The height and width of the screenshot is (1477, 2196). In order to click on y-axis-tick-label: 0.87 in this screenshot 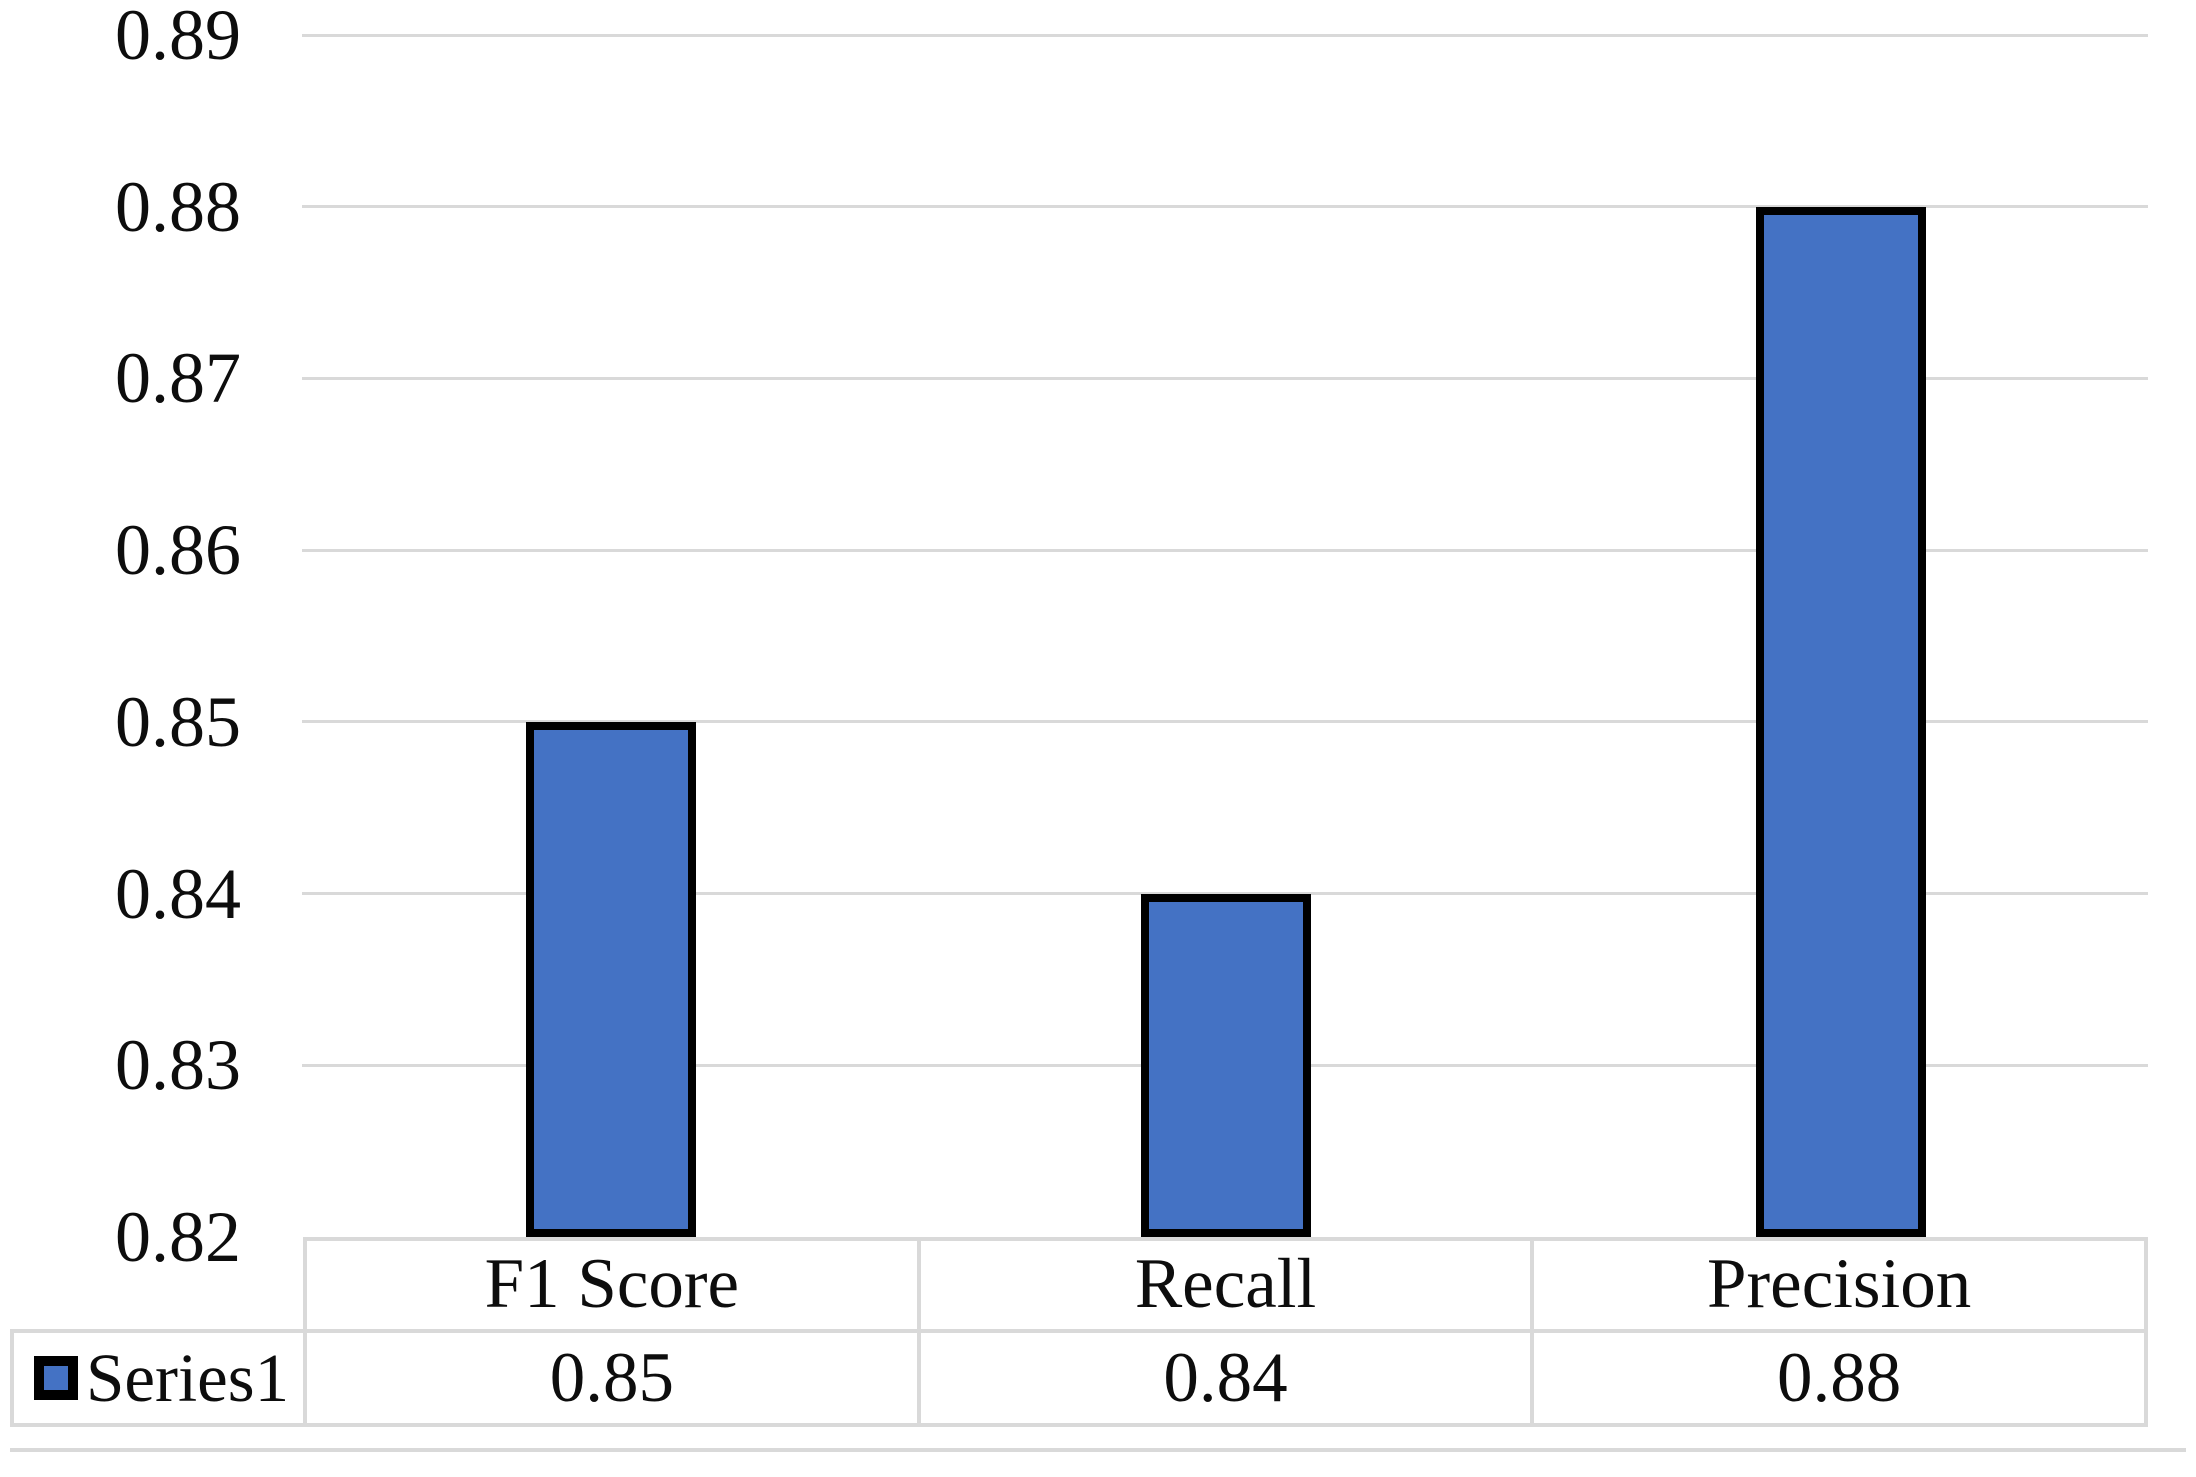, I will do `click(178, 378)`.